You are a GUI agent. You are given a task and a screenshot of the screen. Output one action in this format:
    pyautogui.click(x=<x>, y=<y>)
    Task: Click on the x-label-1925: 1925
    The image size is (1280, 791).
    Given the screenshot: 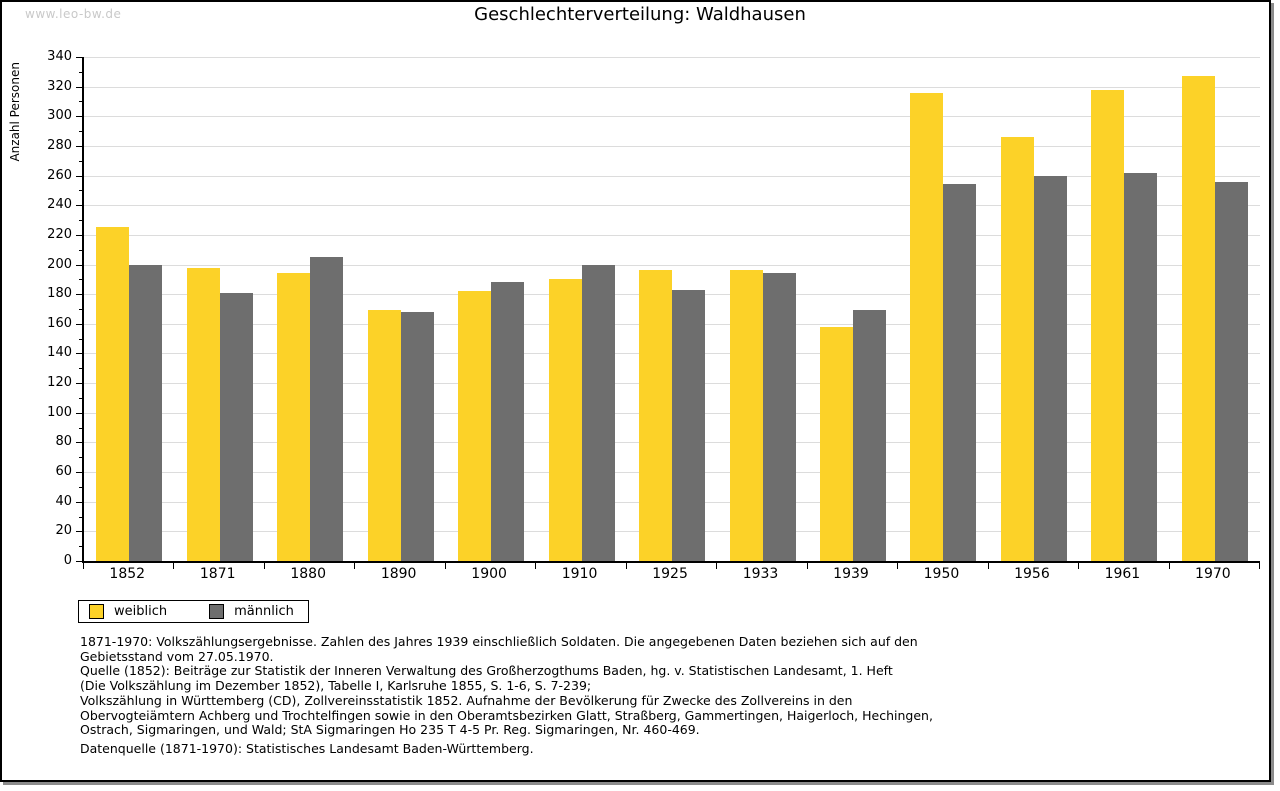 What is the action you would take?
    pyautogui.click(x=670, y=574)
    